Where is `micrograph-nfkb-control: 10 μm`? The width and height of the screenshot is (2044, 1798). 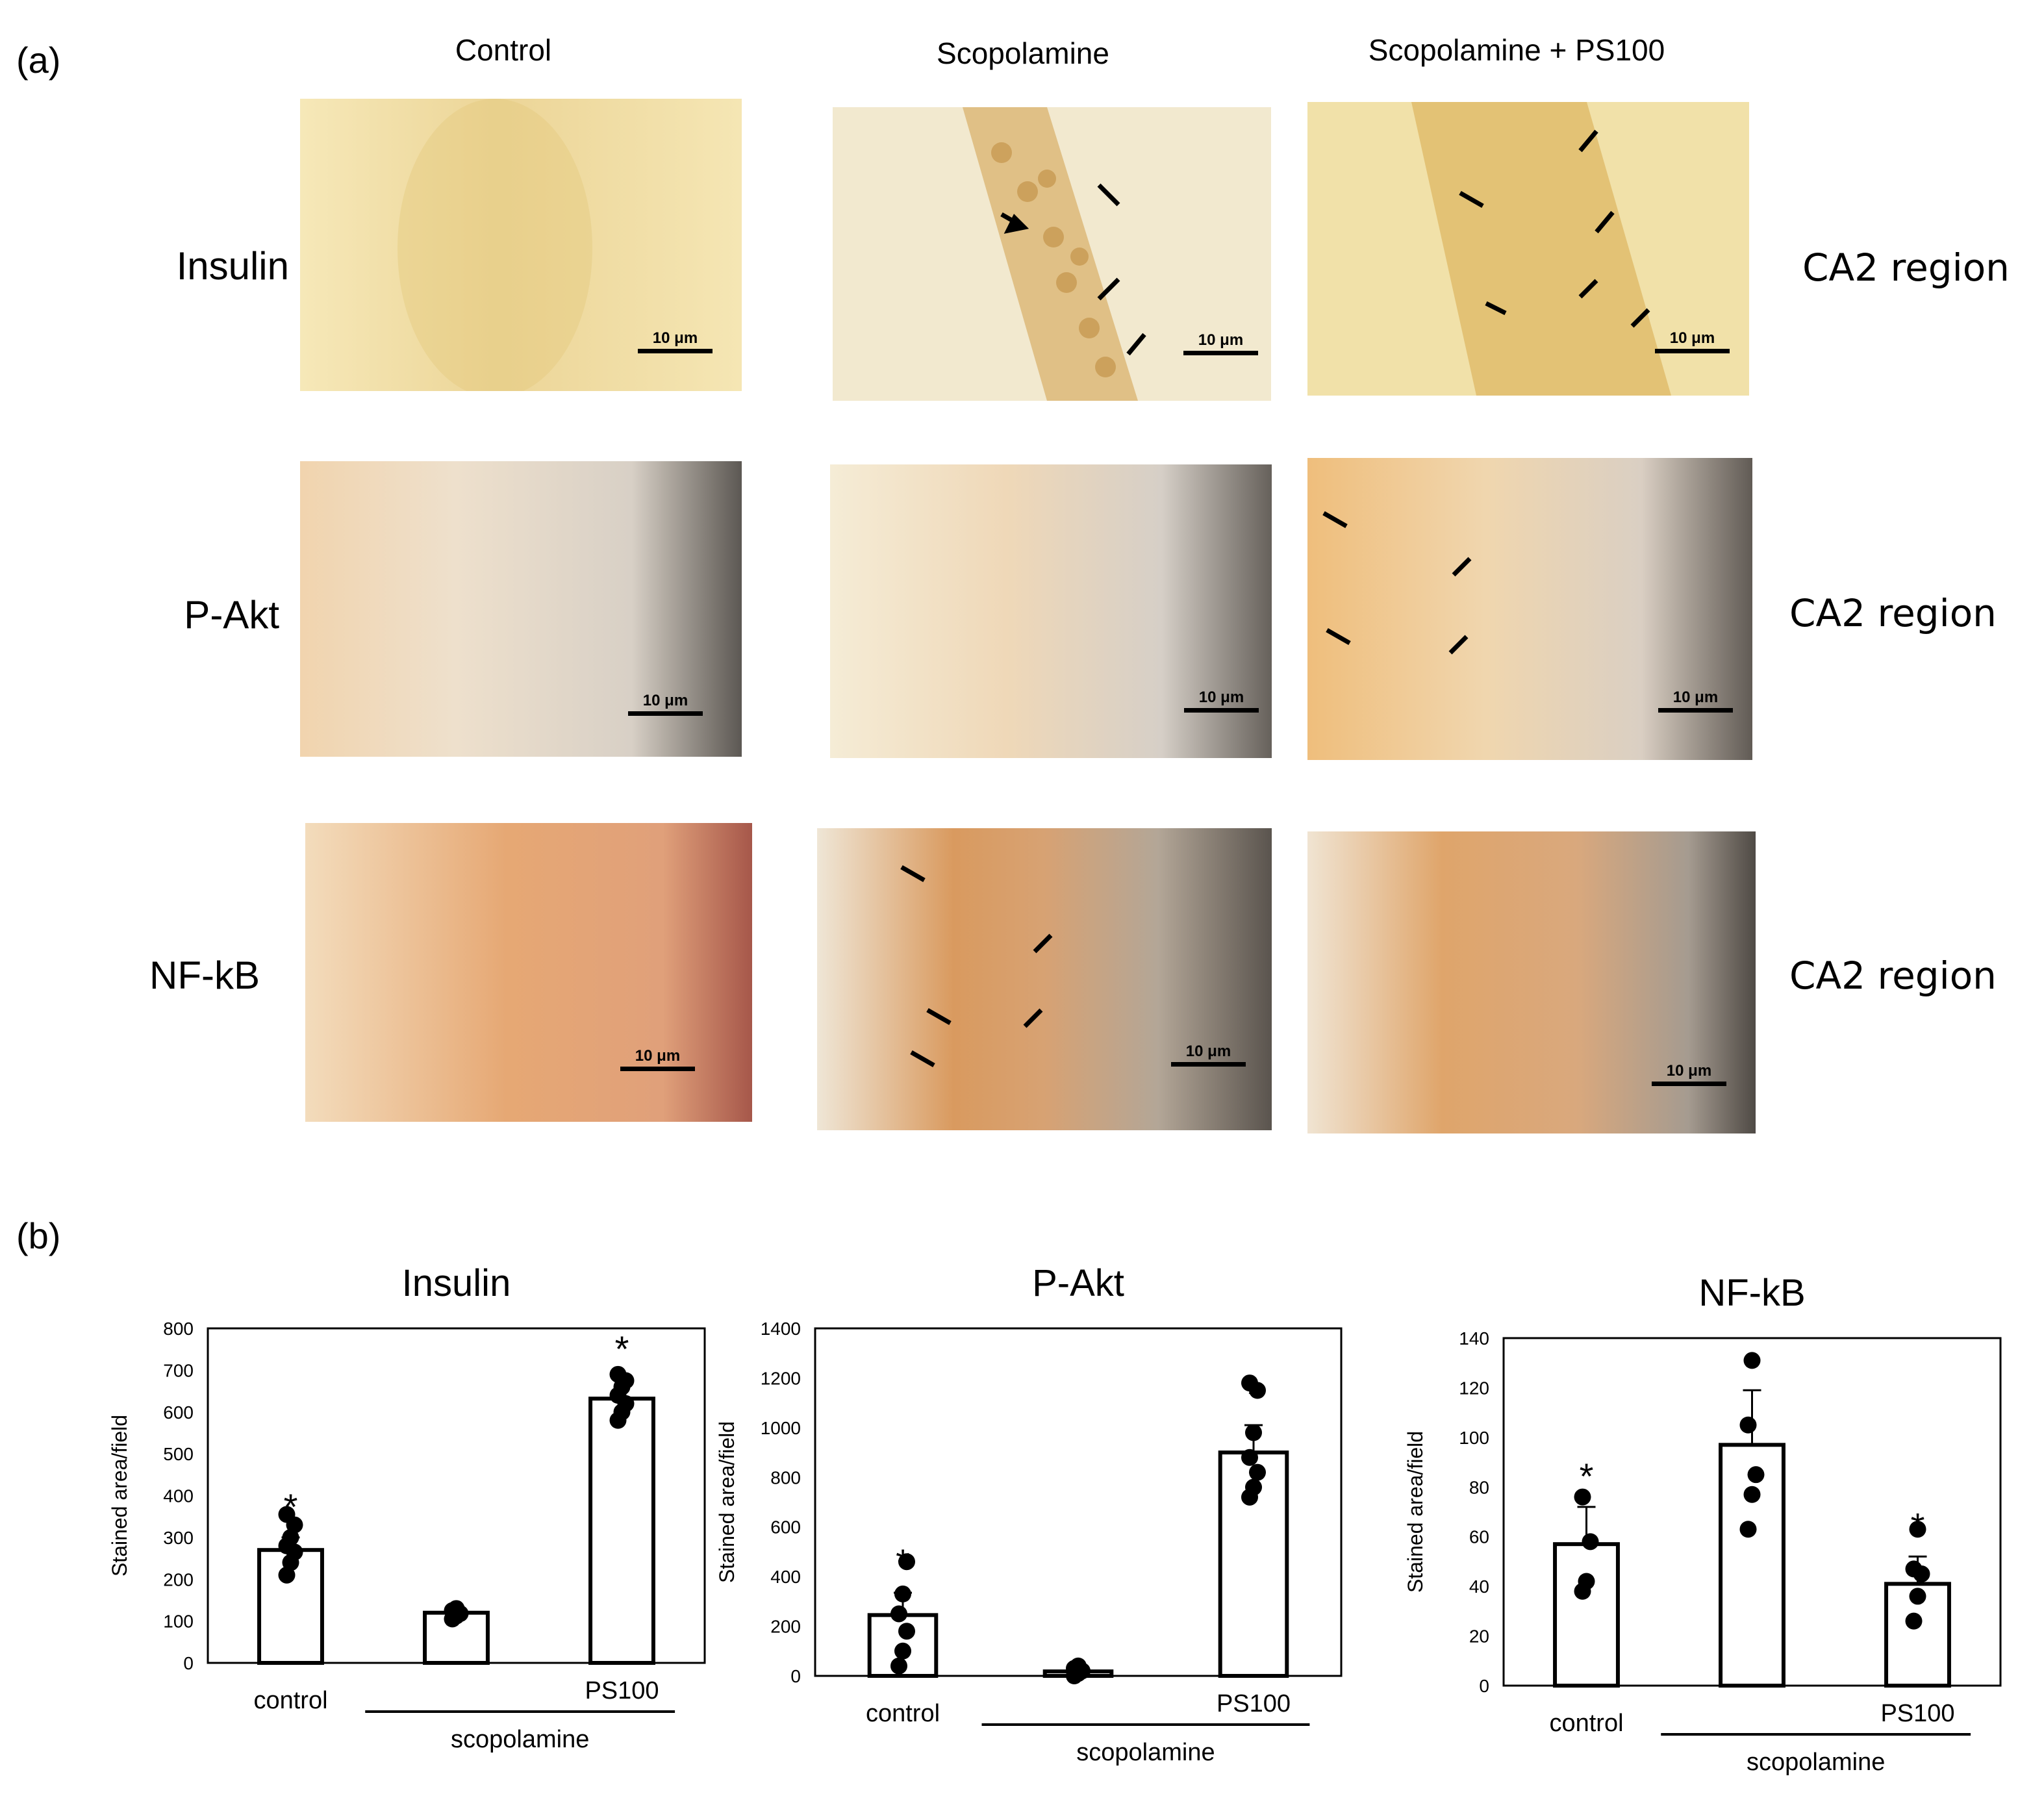 micrograph-nfkb-control: 10 μm is located at coordinates (528, 972).